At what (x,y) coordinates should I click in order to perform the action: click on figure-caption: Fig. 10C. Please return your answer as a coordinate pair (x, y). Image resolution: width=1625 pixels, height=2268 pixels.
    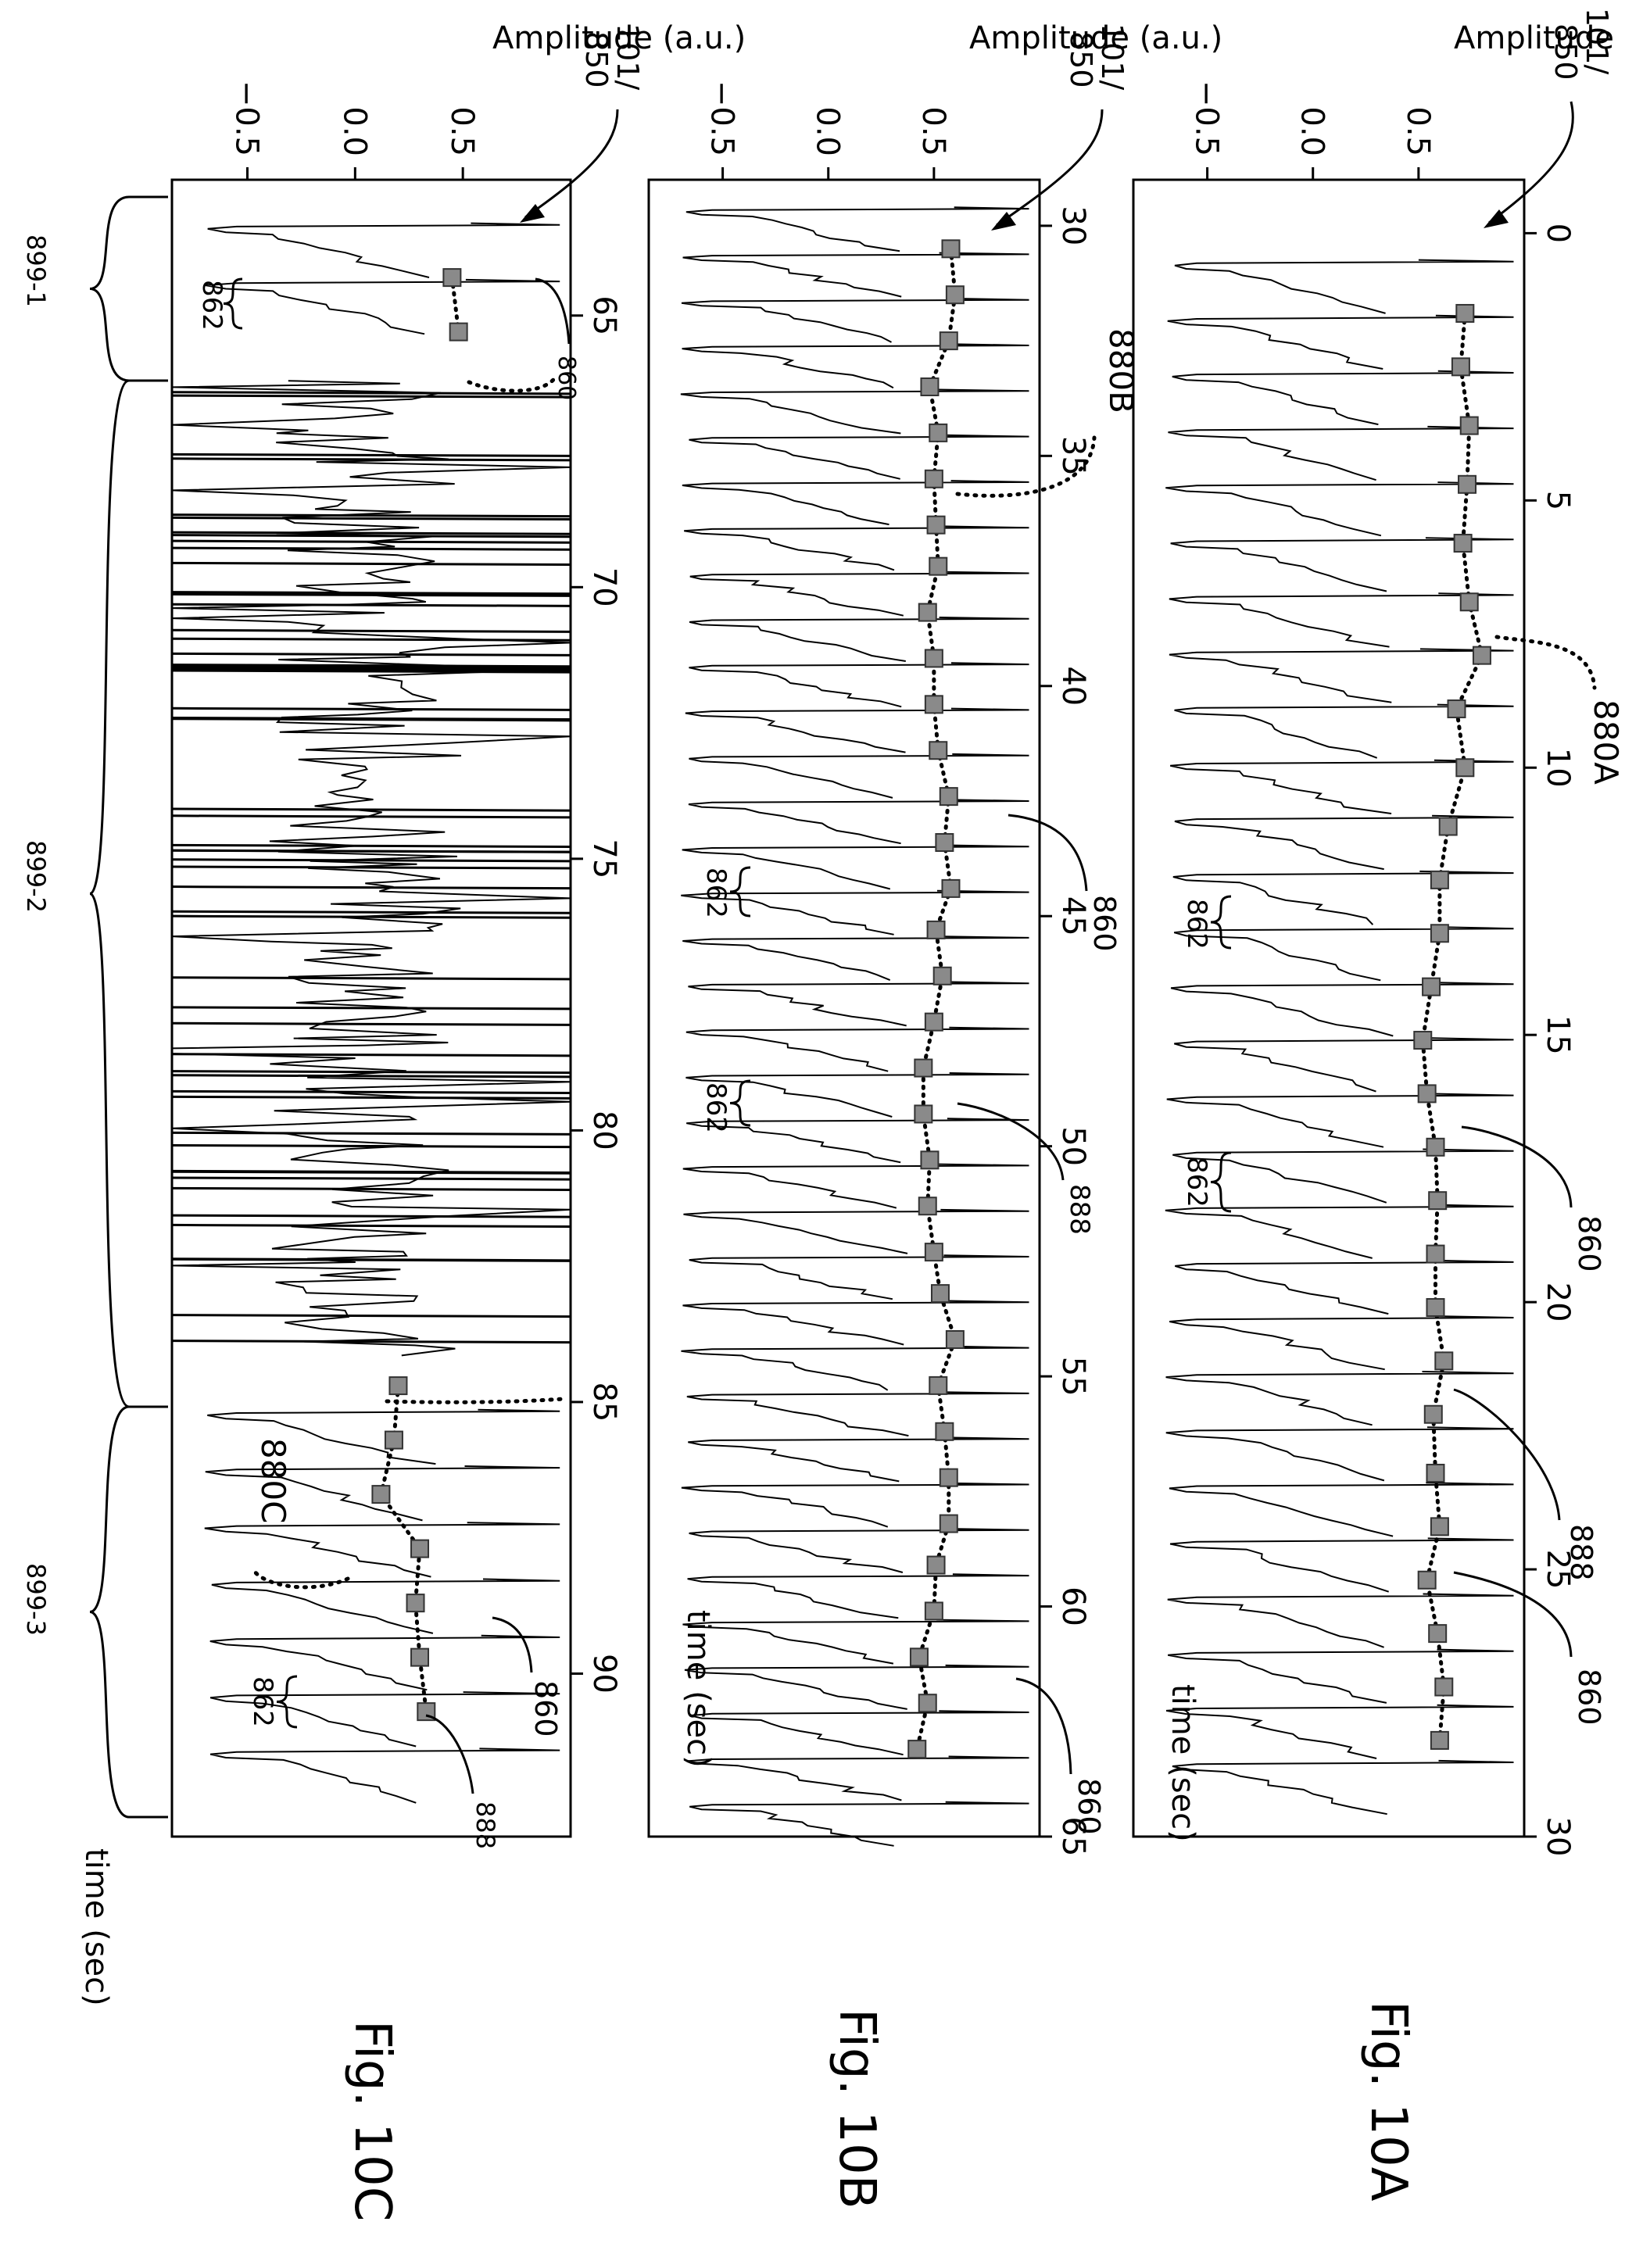
    Looking at the image, I should click on (372, 2120).